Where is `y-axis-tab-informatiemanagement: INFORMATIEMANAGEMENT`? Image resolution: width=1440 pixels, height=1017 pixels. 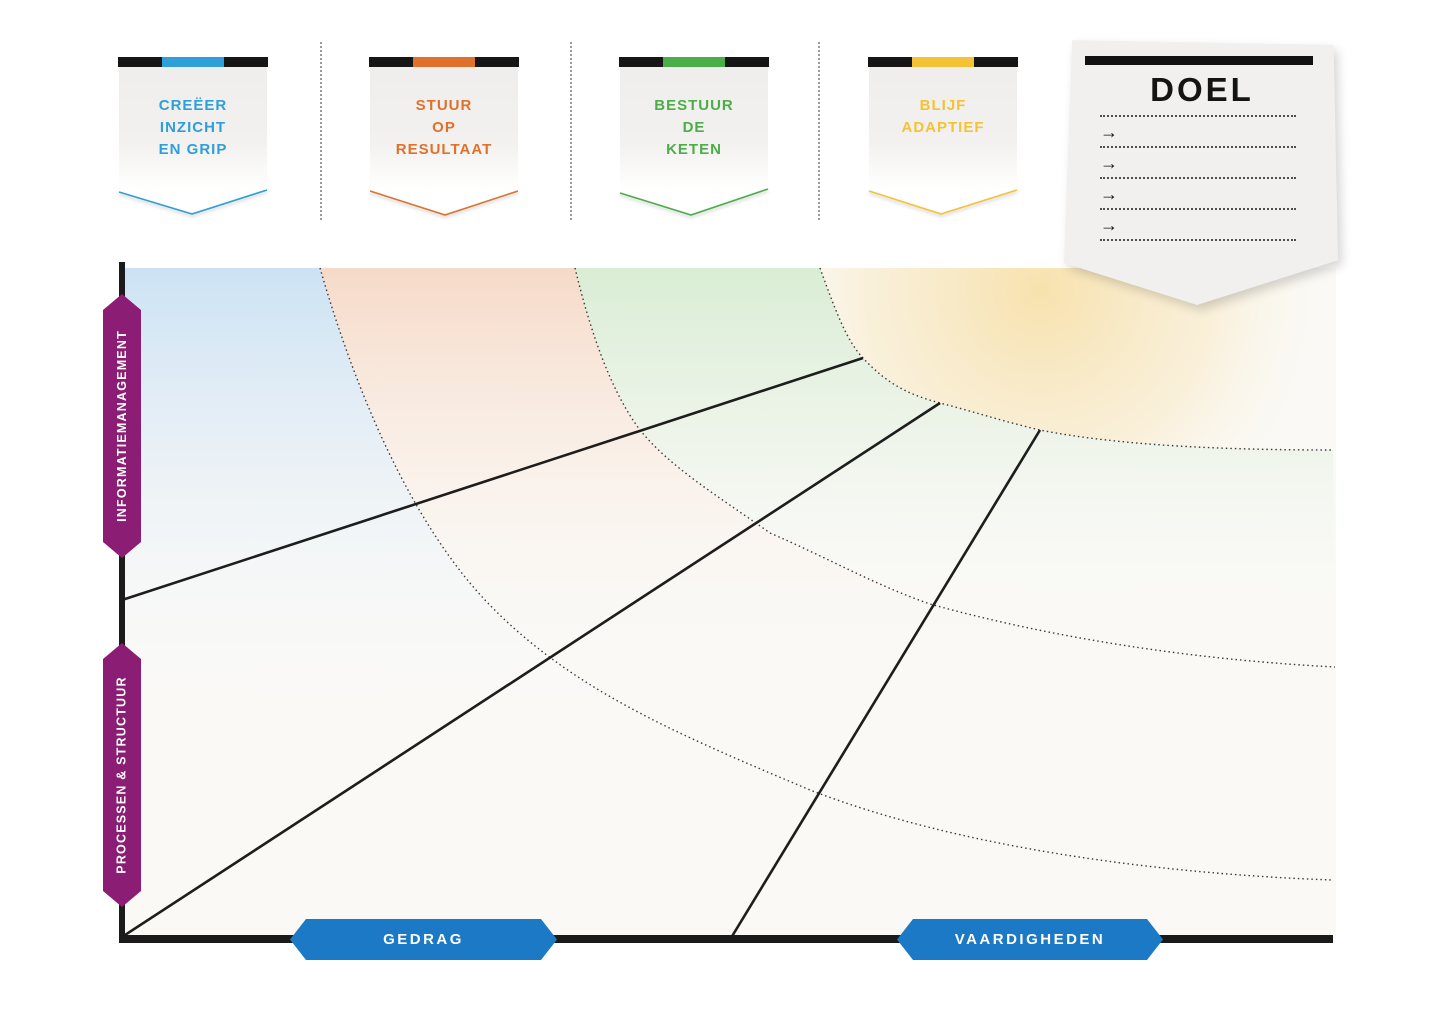 y-axis-tab-informatiemanagement: INFORMATIEMANAGEMENT is located at coordinates (122, 426).